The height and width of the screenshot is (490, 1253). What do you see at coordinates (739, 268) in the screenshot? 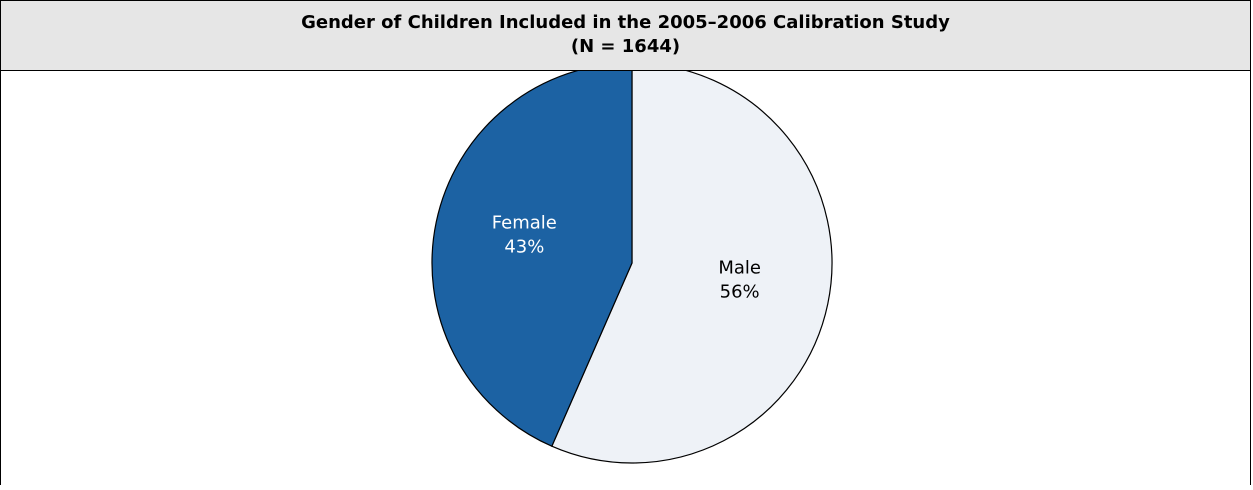
I see `slice-label-male: Male` at bounding box center [739, 268].